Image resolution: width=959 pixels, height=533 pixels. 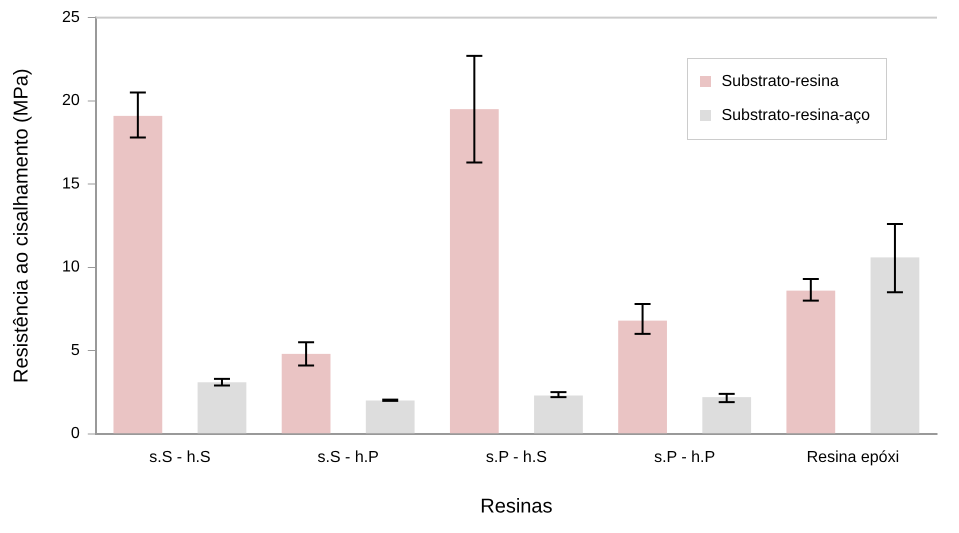 What do you see at coordinates (75, 350) in the screenshot?
I see `y-tick-label: 5` at bounding box center [75, 350].